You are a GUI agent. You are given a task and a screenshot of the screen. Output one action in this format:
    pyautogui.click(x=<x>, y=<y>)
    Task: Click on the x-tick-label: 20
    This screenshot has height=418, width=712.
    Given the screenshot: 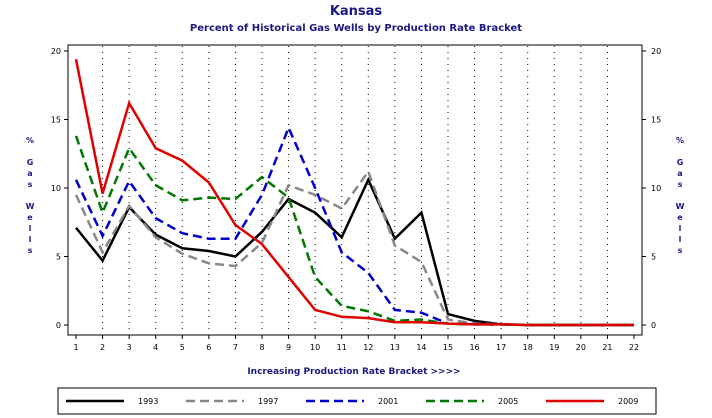 What is the action you would take?
    pyautogui.click(x=581, y=347)
    